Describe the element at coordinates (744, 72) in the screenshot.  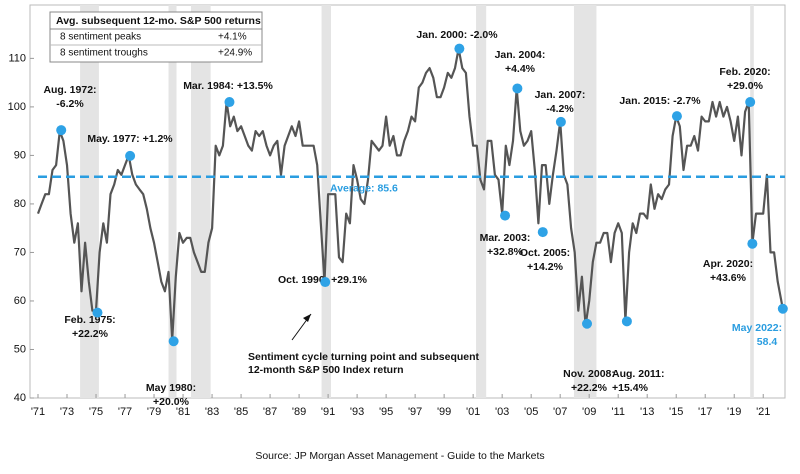
I see `annotation-label: Feb. 2020:` at that location.